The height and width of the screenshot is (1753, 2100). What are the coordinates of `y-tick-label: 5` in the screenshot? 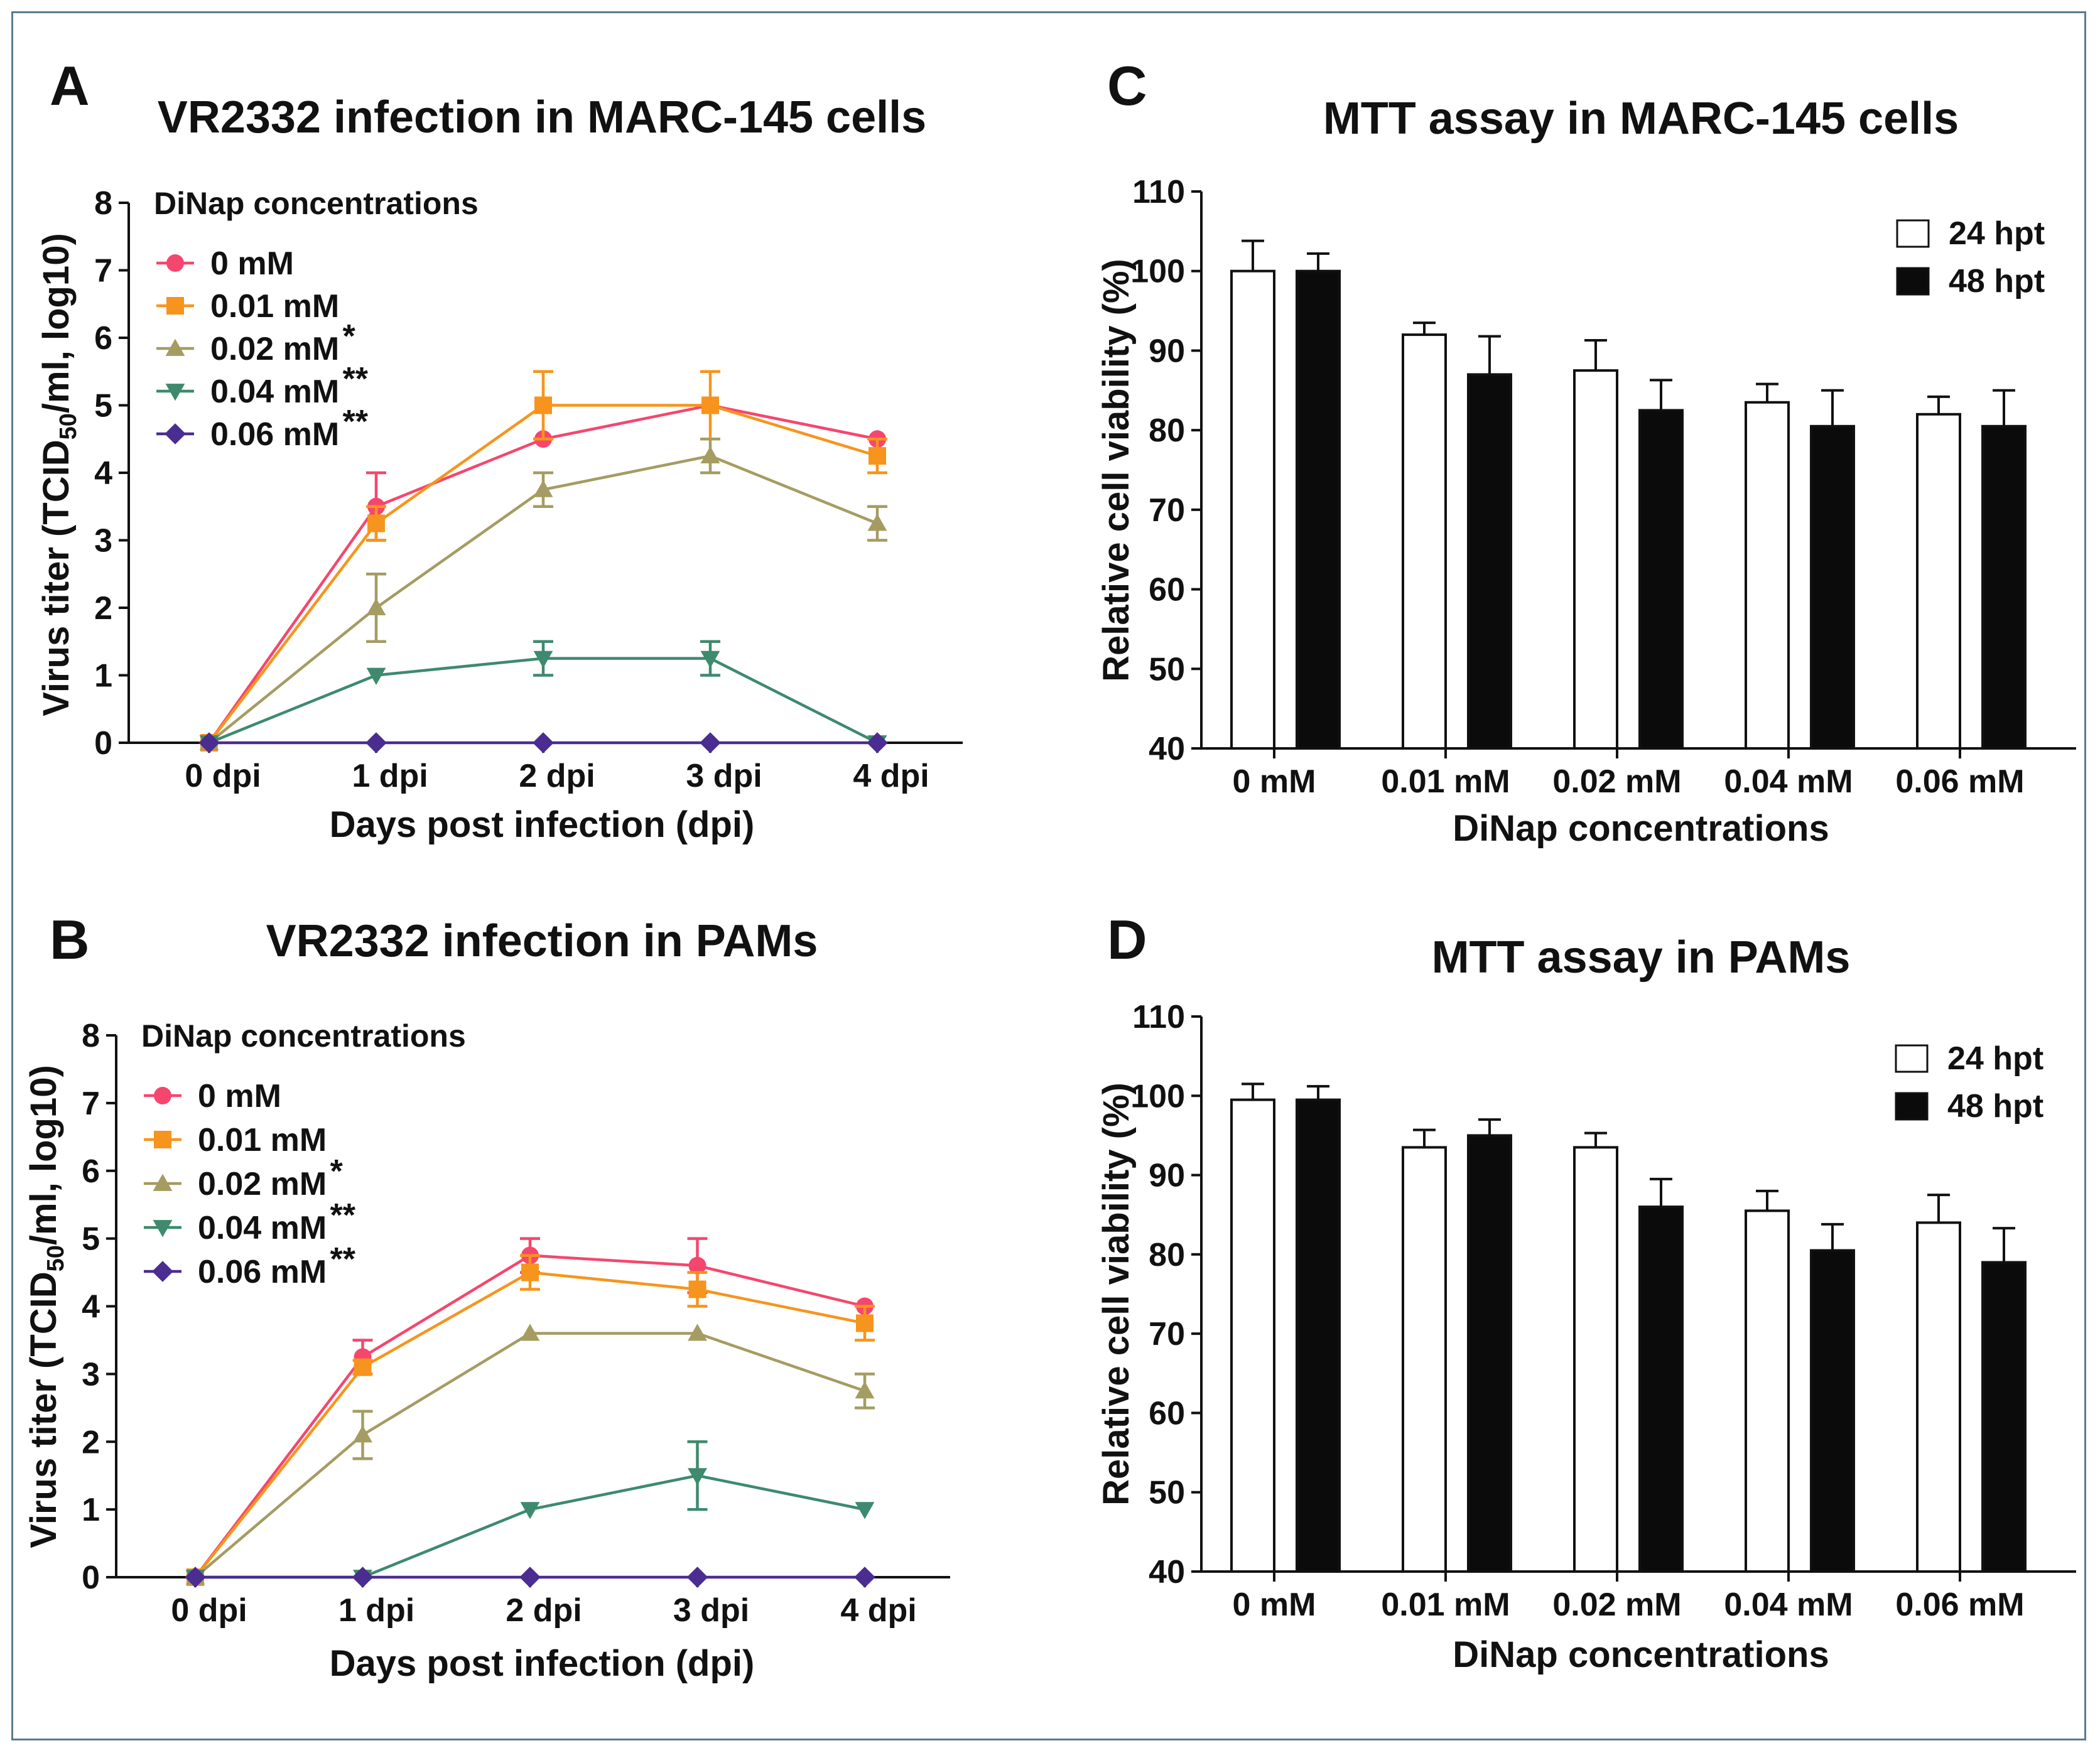 It's located at (103, 406).